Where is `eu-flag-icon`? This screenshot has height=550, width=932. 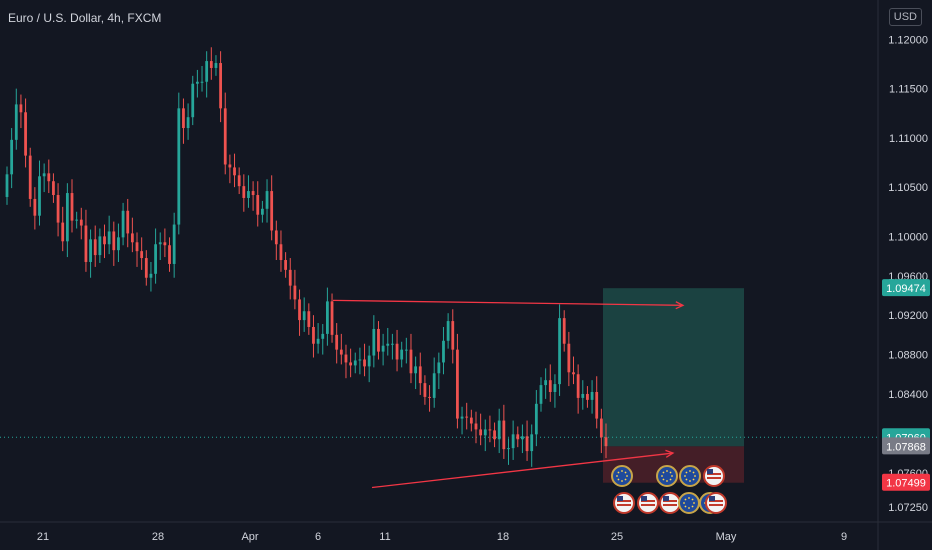
eu-flag-icon is located at coordinates (622, 476).